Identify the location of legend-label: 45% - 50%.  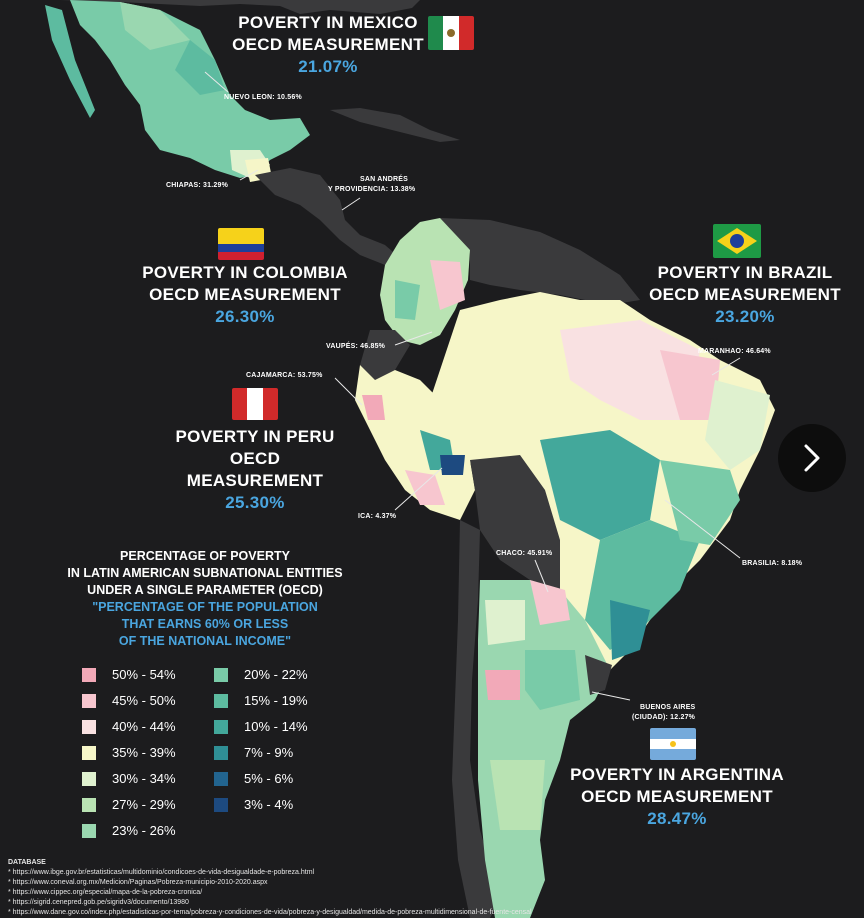
(144, 700).